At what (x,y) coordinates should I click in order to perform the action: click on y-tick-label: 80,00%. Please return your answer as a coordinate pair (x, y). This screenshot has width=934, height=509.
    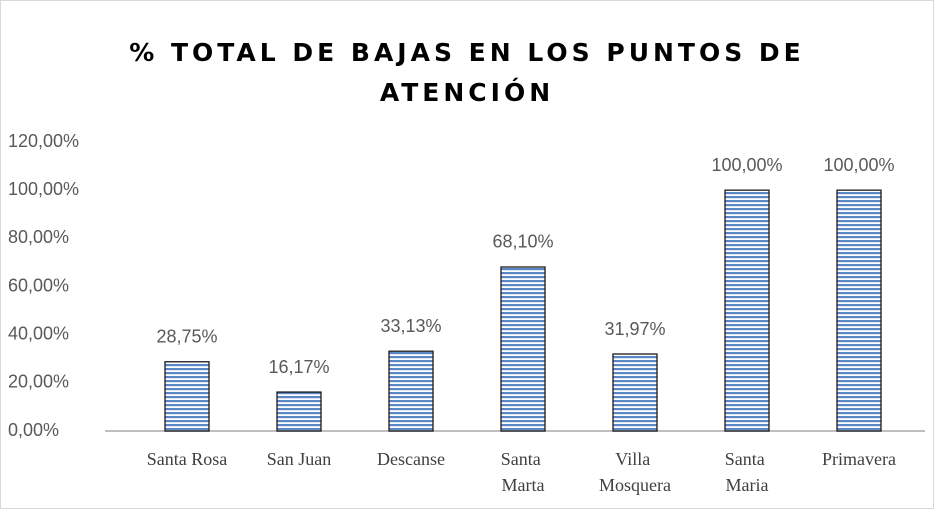
    Looking at the image, I should click on (38, 237).